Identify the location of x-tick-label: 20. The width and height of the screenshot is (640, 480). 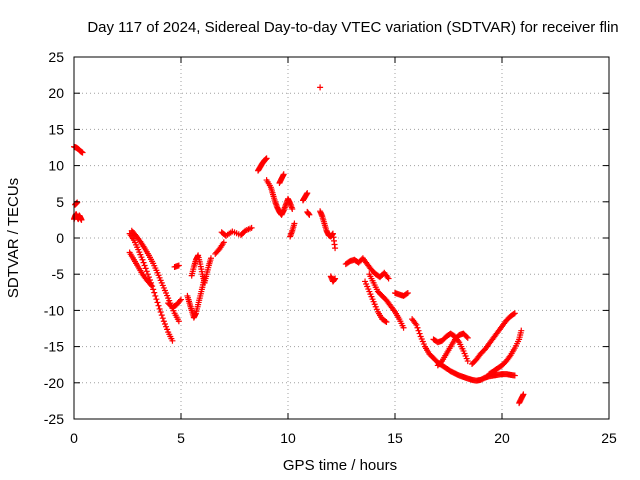
(502, 438).